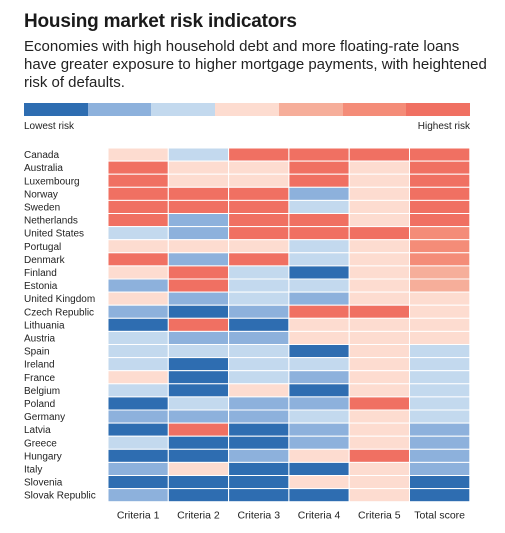  I want to click on row-label: Norway, so click(41, 194).